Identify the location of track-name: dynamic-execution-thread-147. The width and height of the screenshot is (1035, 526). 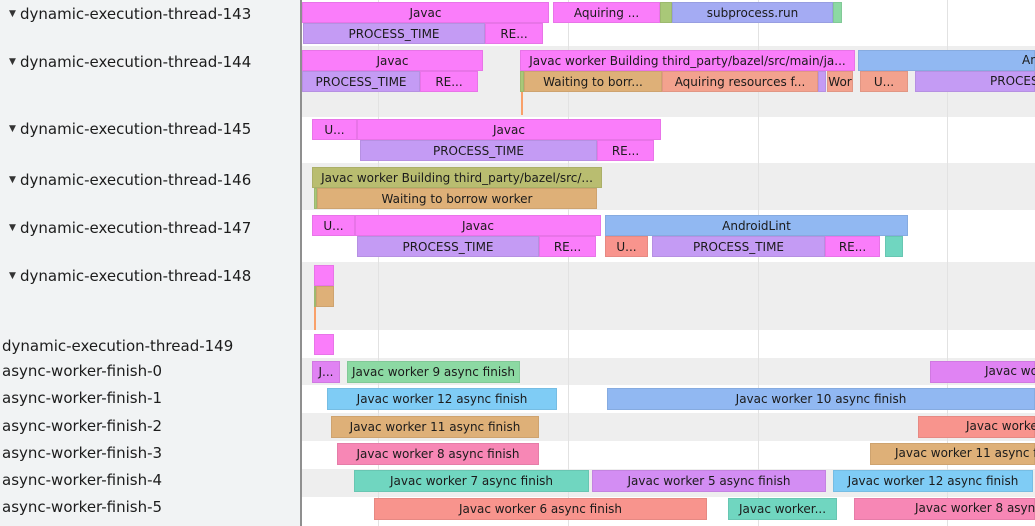
(136, 228).